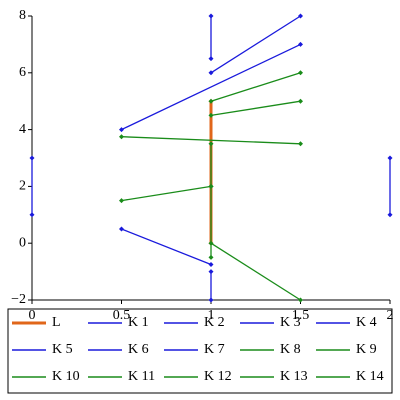  Describe the element at coordinates (290, 349) in the screenshot. I see `legend-label: K 8` at that location.